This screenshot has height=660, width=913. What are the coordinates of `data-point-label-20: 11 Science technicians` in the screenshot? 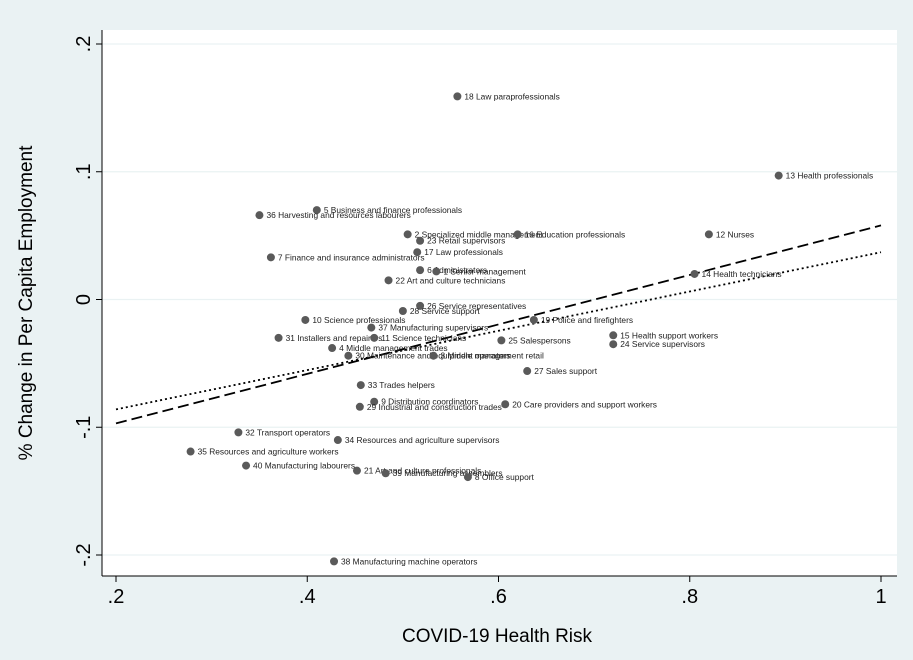 It's located at (423, 338).